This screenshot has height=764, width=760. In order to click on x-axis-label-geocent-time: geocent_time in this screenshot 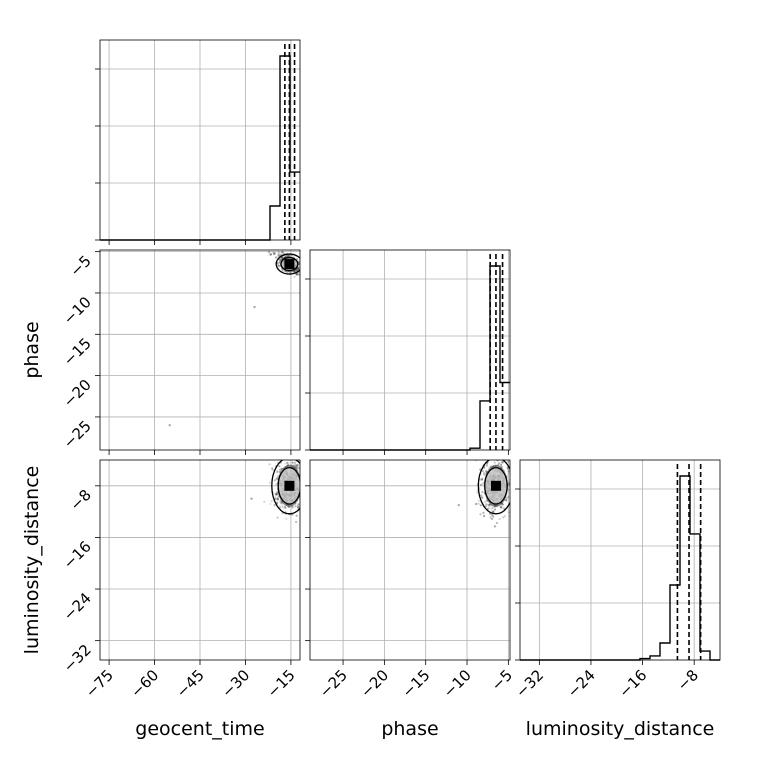, I will do `click(199, 729)`.